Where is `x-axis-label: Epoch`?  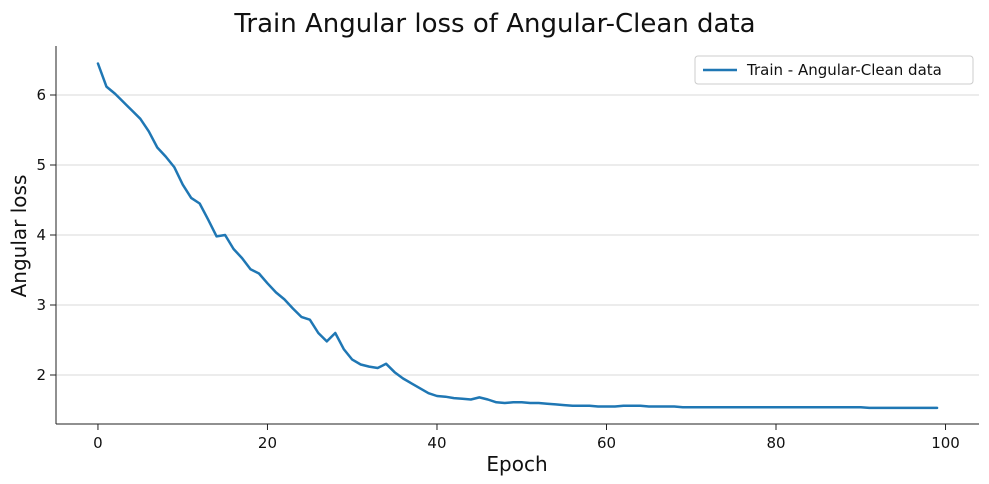 x-axis-label: Epoch is located at coordinates (516, 464).